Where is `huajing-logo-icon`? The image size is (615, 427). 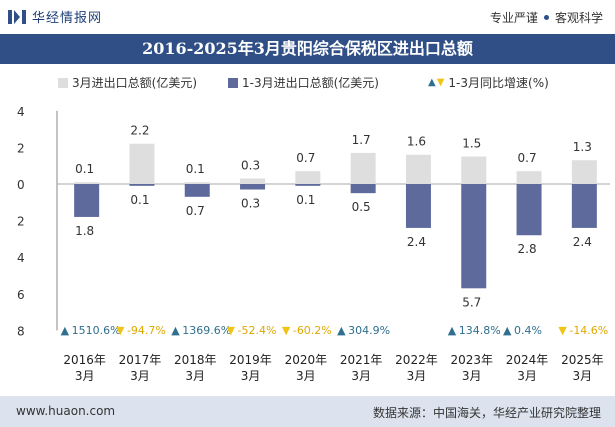
huajing-logo-icon is located at coordinates (17, 16).